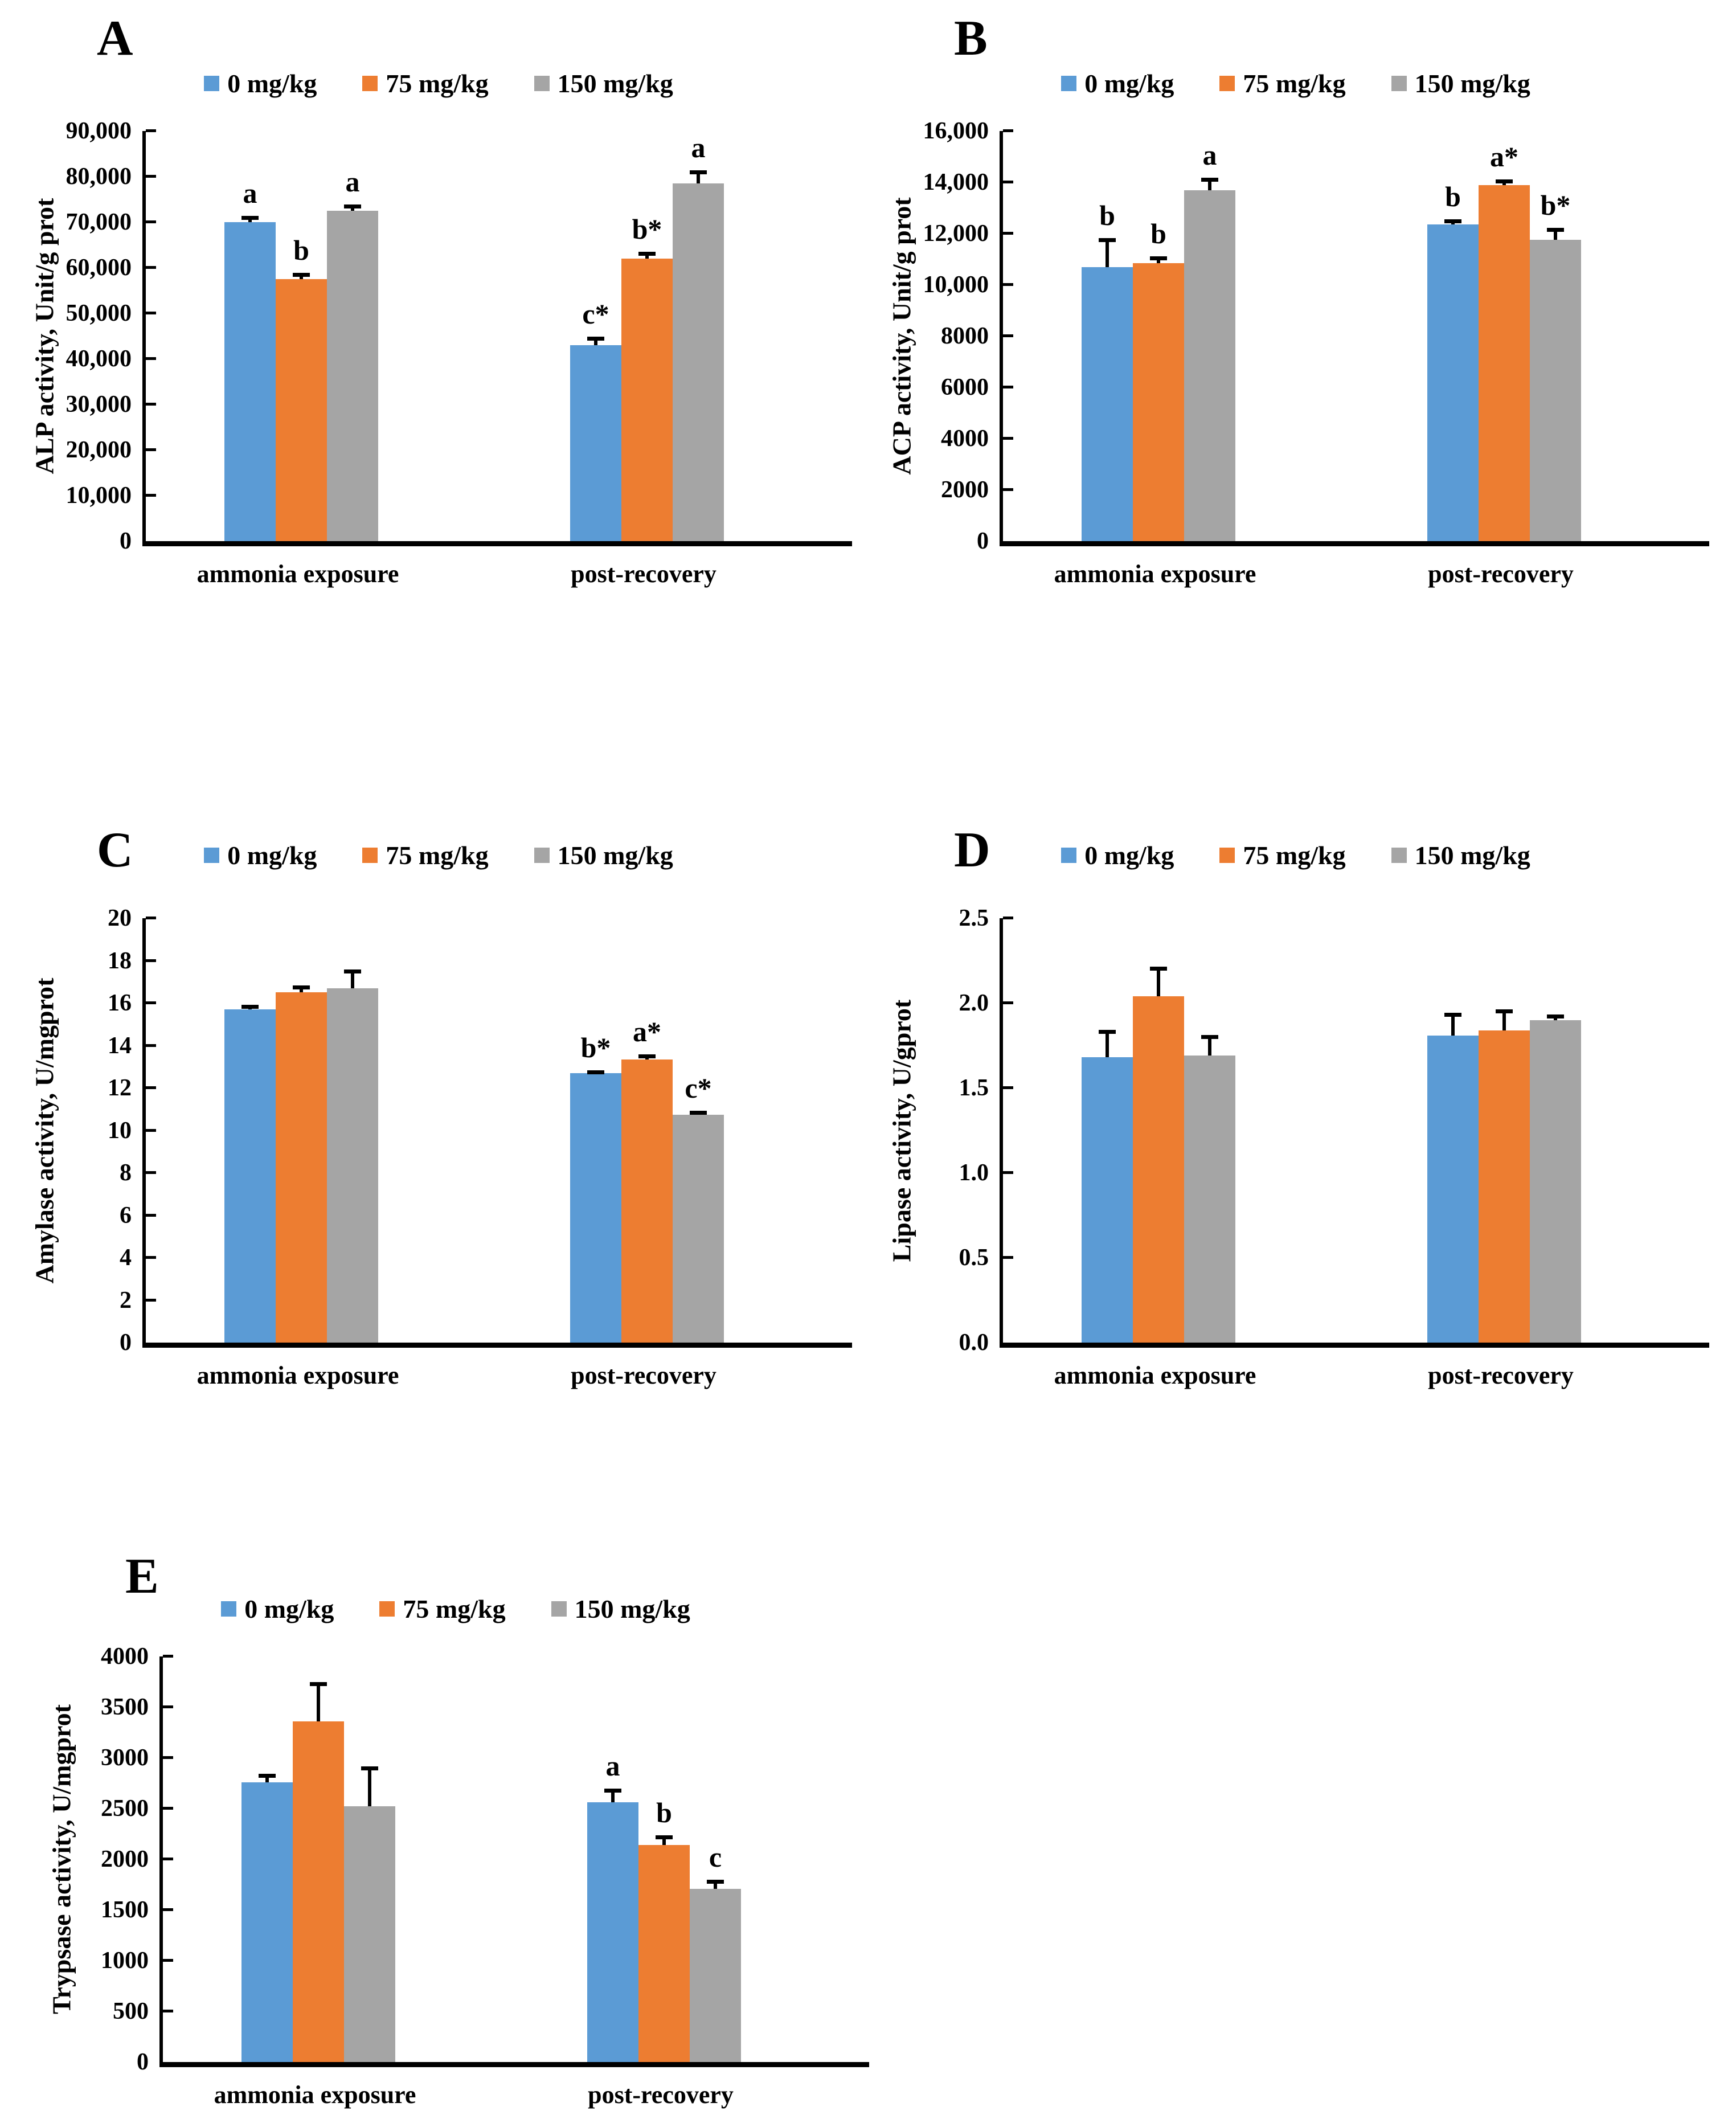  I want to click on legend-item: 0 mg/kg, so click(277, 1609).